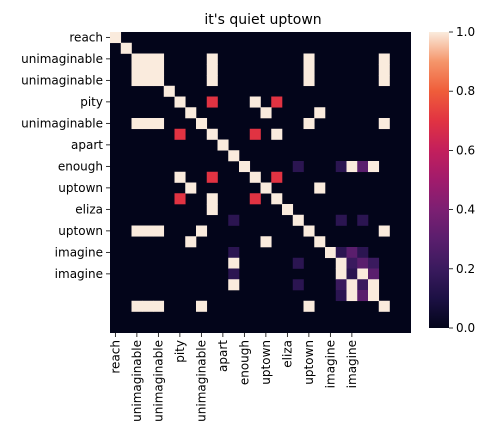 The image size is (485, 442). Describe the element at coordinates (115, 357) in the screenshot. I see `x-tick-label: reach` at that location.